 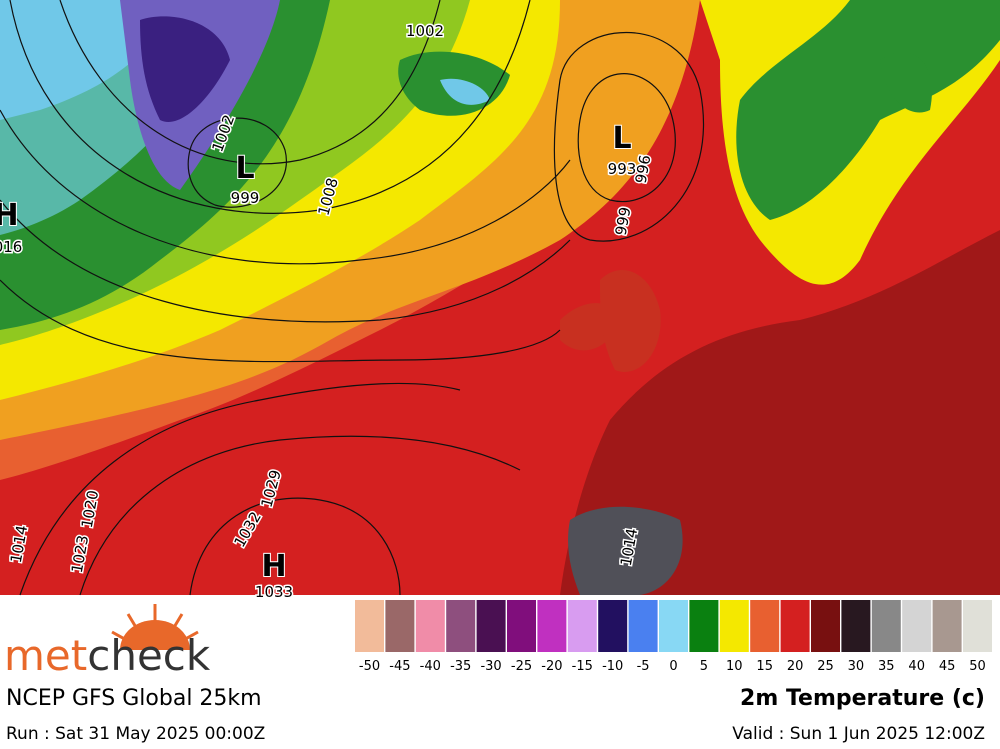 I want to click on model-name: NCEP GFS Global 25km, so click(x=134, y=698).